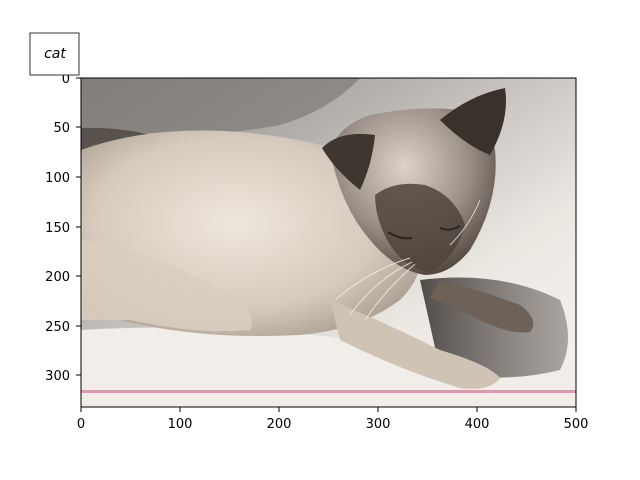  What do you see at coordinates (57, 327) in the screenshot?
I see `y-tick-label: 250` at bounding box center [57, 327].